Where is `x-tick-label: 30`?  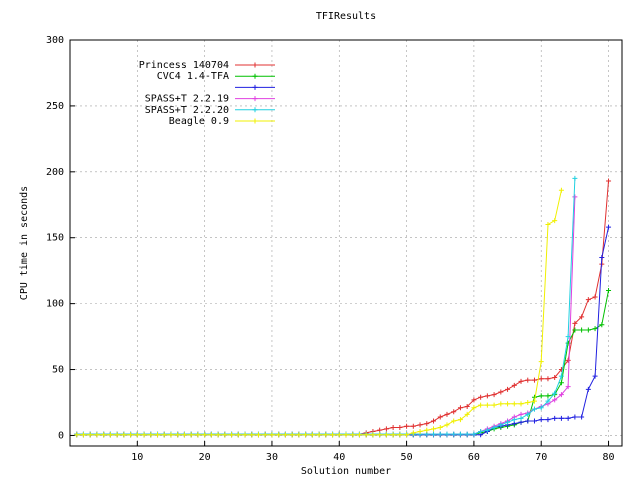
x-tick-label: 30 is located at coordinates (272, 457).